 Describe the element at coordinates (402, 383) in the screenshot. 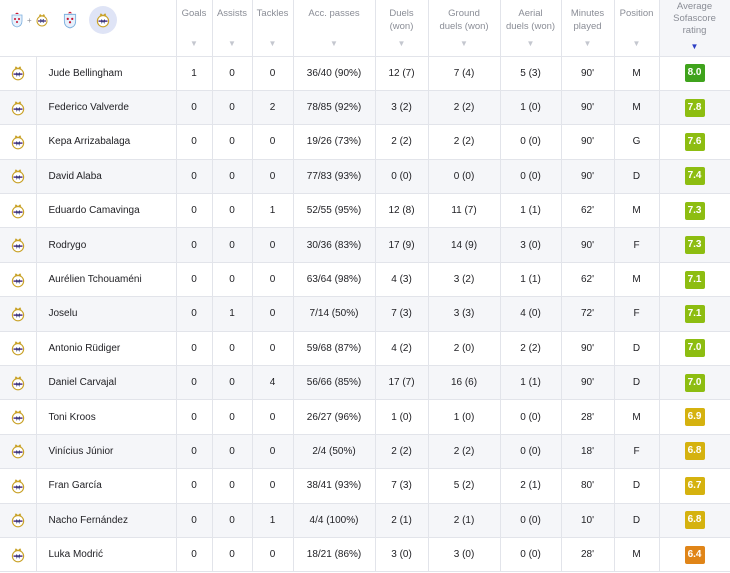

I see `duels-cell: 17 (7)` at that location.